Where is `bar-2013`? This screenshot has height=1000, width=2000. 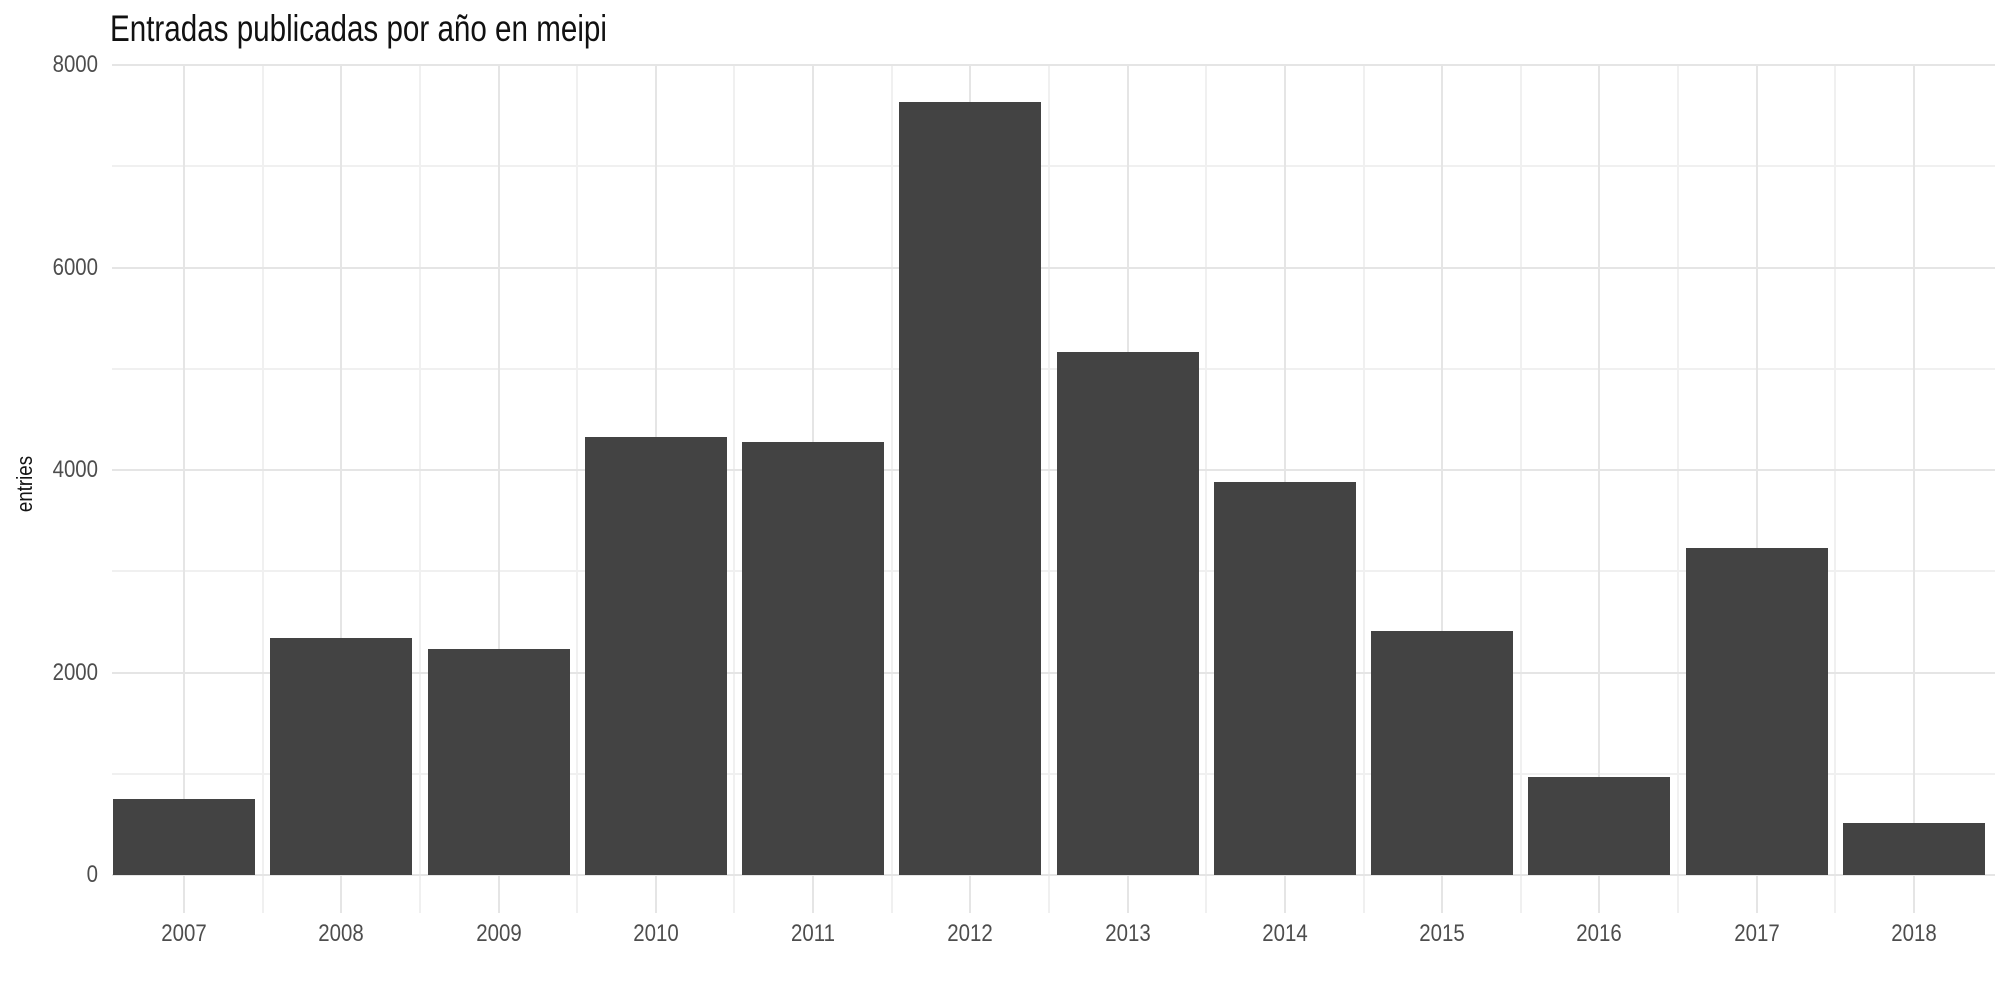
bar-2013 is located at coordinates (1127, 613).